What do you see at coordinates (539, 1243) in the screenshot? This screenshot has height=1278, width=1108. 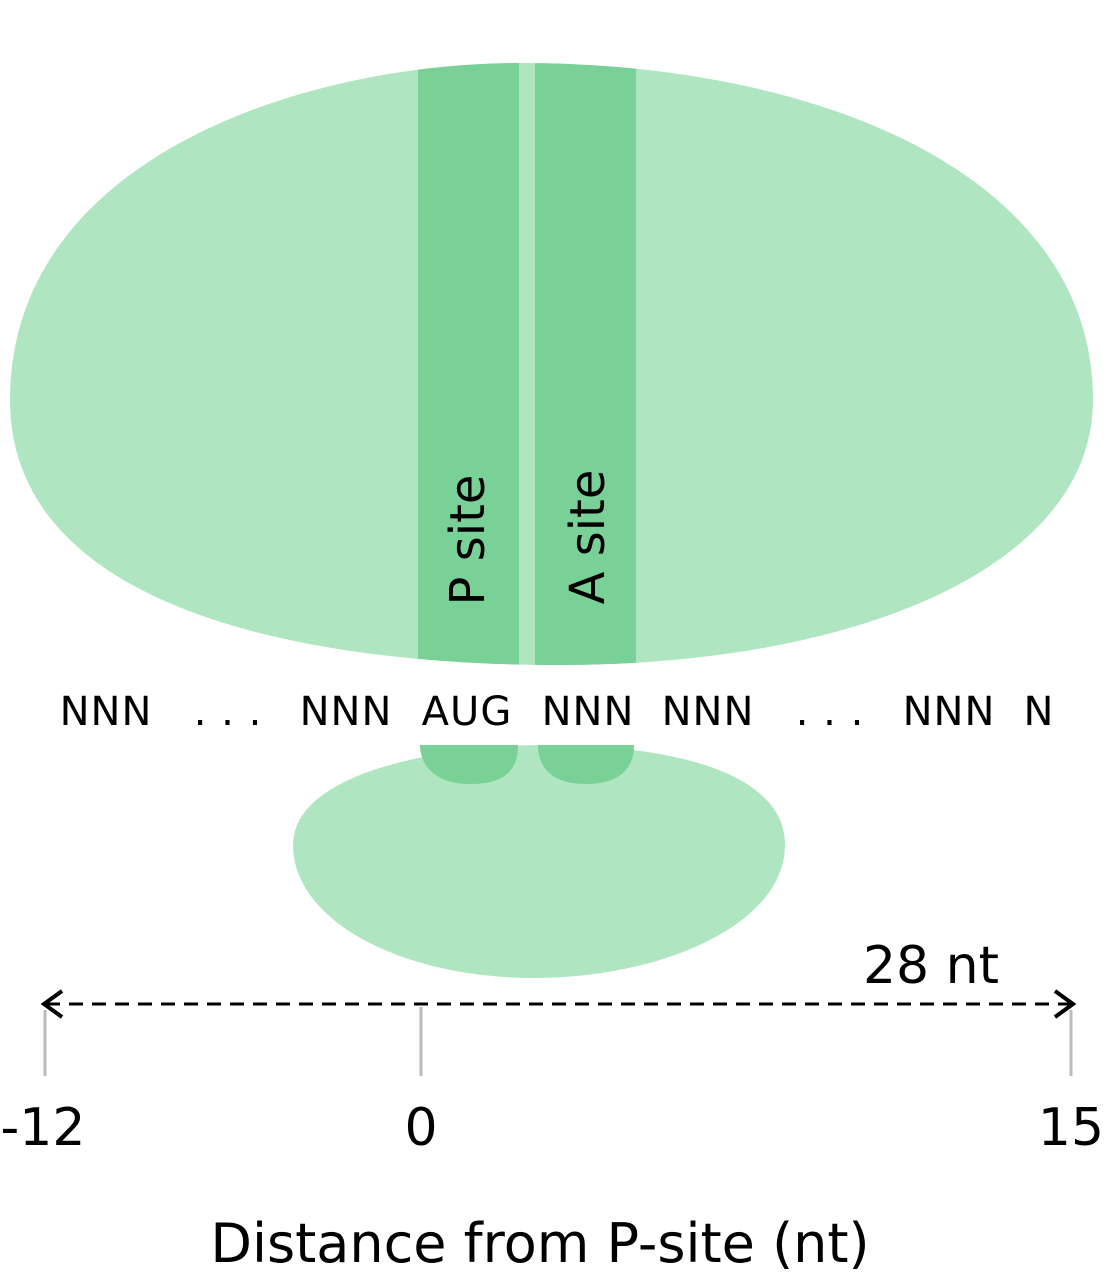 I see `axis-label: Distance from P-site (nt)` at bounding box center [539, 1243].